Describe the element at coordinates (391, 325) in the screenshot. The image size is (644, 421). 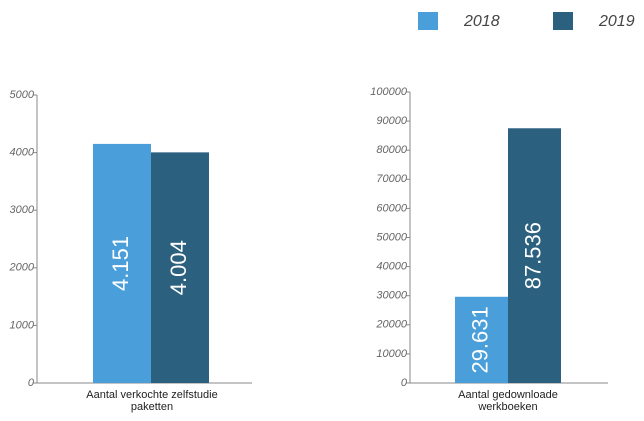
I see `y-tick-label: 20000` at that location.